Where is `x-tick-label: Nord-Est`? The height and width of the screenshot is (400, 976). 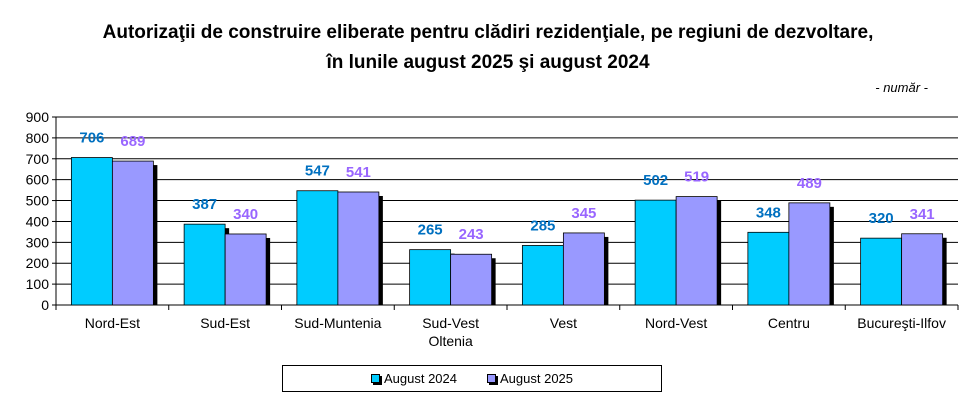
x-tick-label: Nord-Est is located at coordinates (112, 323).